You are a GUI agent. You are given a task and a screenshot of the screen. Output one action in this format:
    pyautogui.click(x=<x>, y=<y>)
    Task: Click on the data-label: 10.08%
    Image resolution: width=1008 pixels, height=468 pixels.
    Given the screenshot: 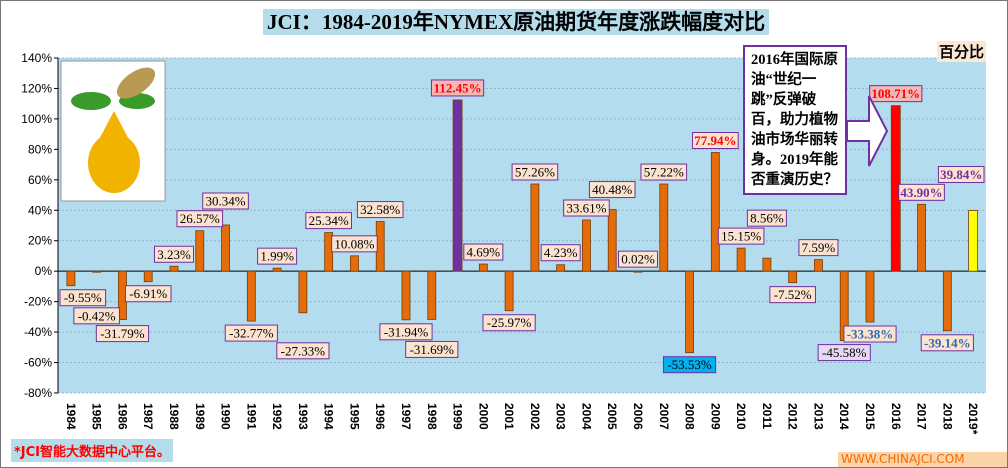 What is the action you would take?
    pyautogui.click(x=354, y=243)
    